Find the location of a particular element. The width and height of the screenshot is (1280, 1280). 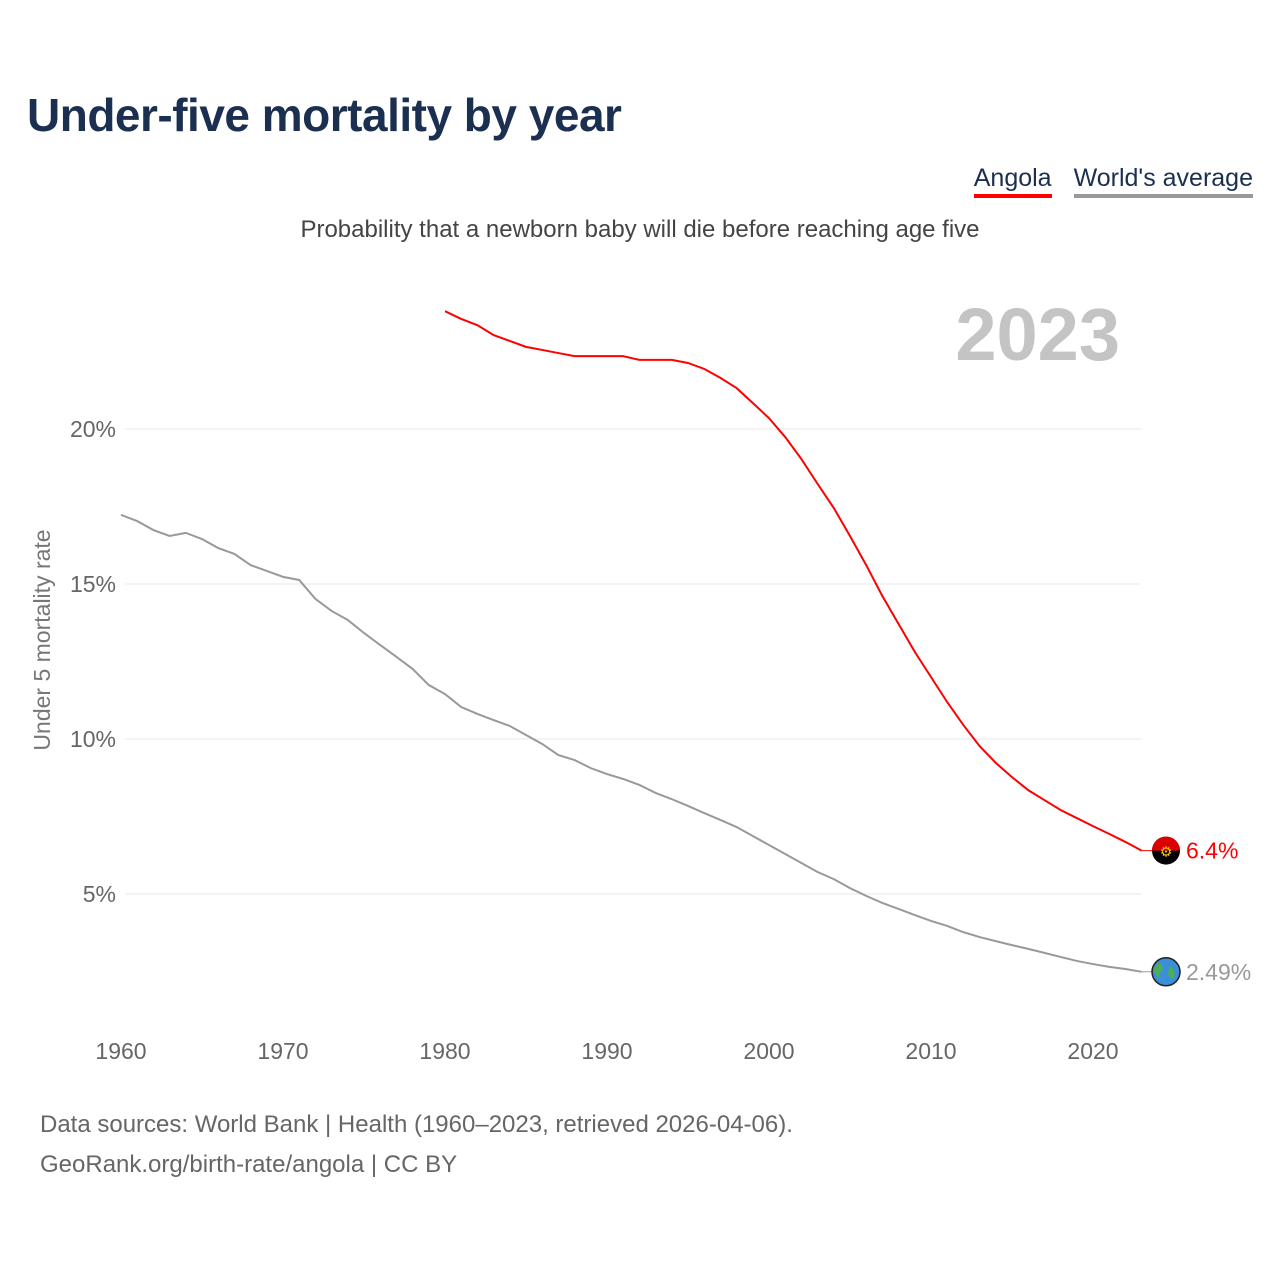

y-tick-label: 10% is located at coordinates (93, 739).